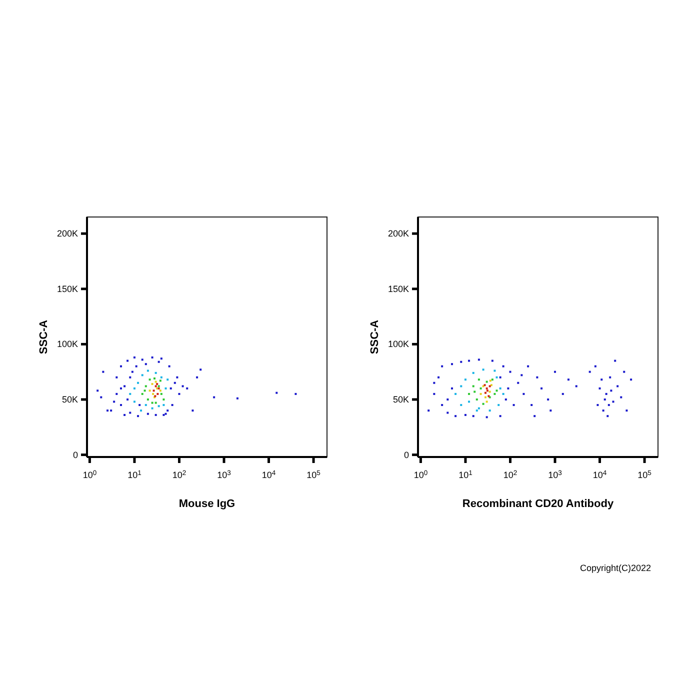  Describe the element at coordinates (615, 568) in the screenshot. I see `text: Copyright(C)2022` at that location.